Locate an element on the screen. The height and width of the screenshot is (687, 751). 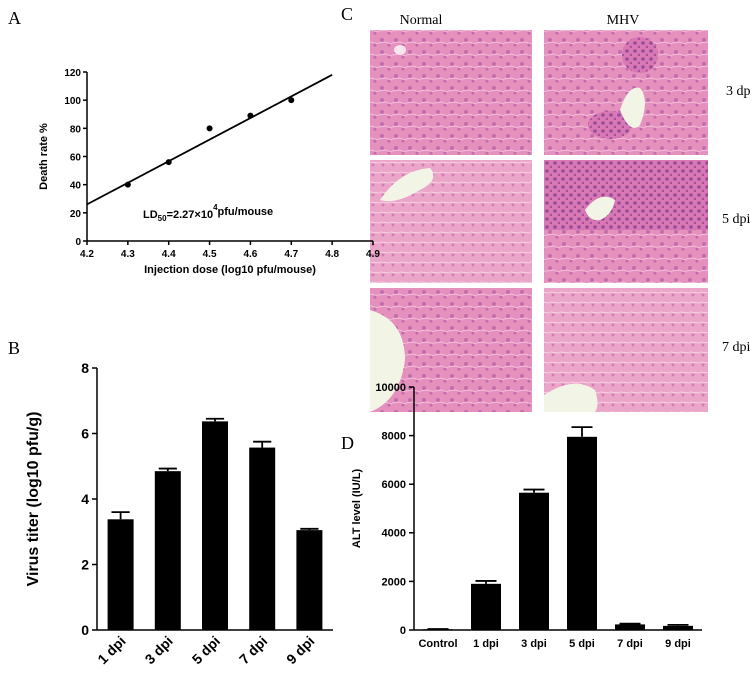
panel-letter: A is located at coordinates (14, 18).